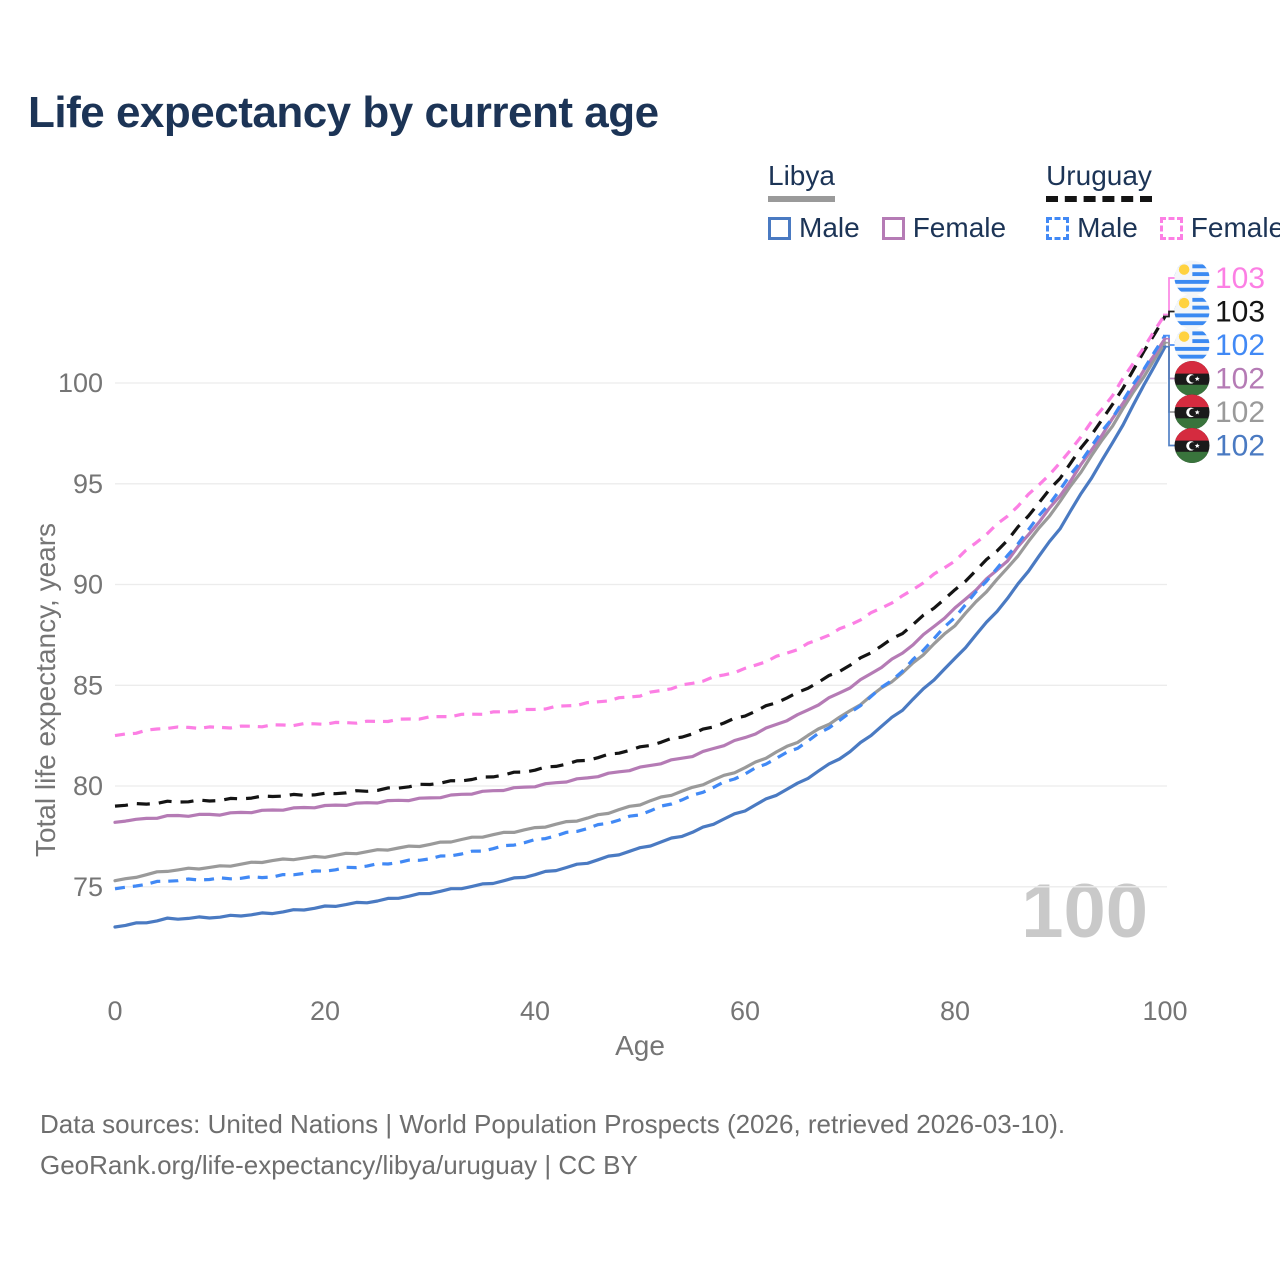 This screenshot has width=1280, height=1280. What do you see at coordinates (1171, 228) in the screenshot?
I see `uruguay-female-swatch` at bounding box center [1171, 228].